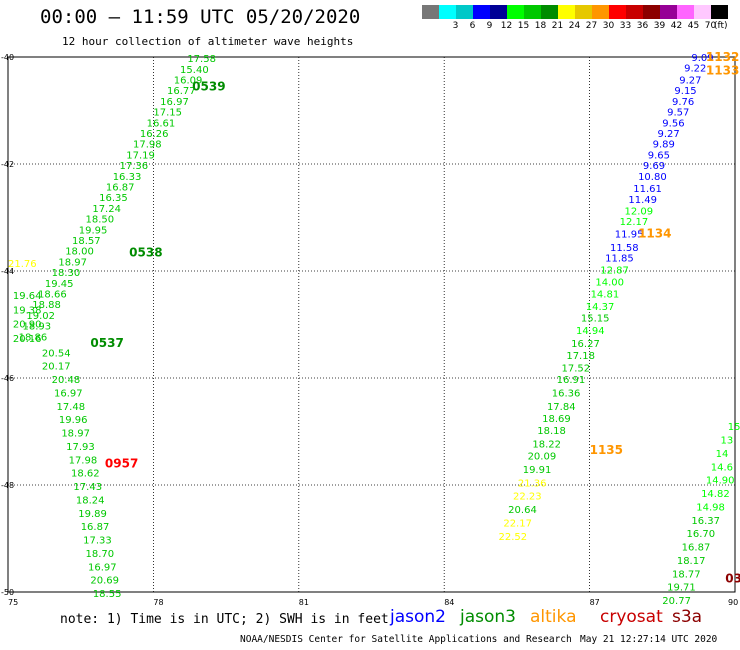 This screenshot has width=740, height=650. What do you see at coordinates (167, 113) in the screenshot?
I see `wave-height-label: 17.15` at bounding box center [167, 113].